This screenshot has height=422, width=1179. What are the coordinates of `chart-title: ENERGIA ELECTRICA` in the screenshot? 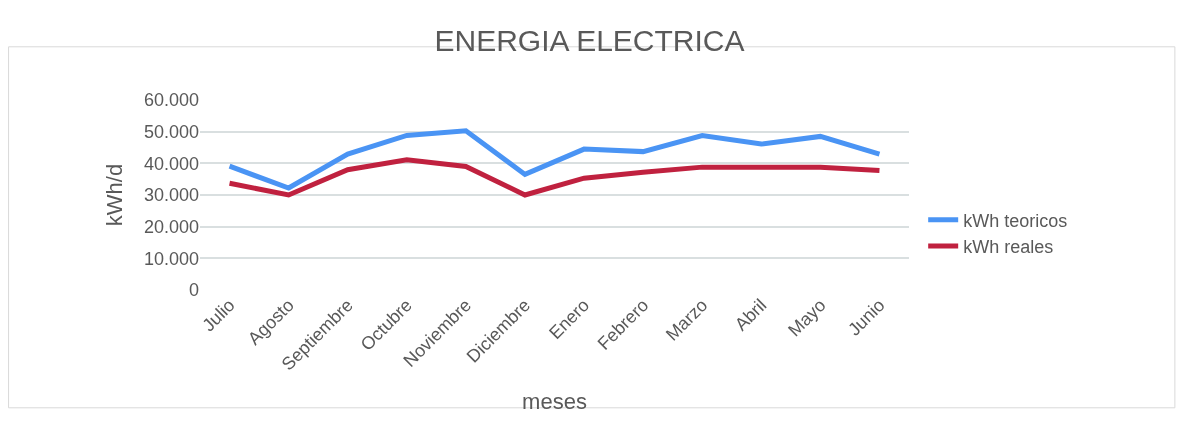 It's located at (589, 40).